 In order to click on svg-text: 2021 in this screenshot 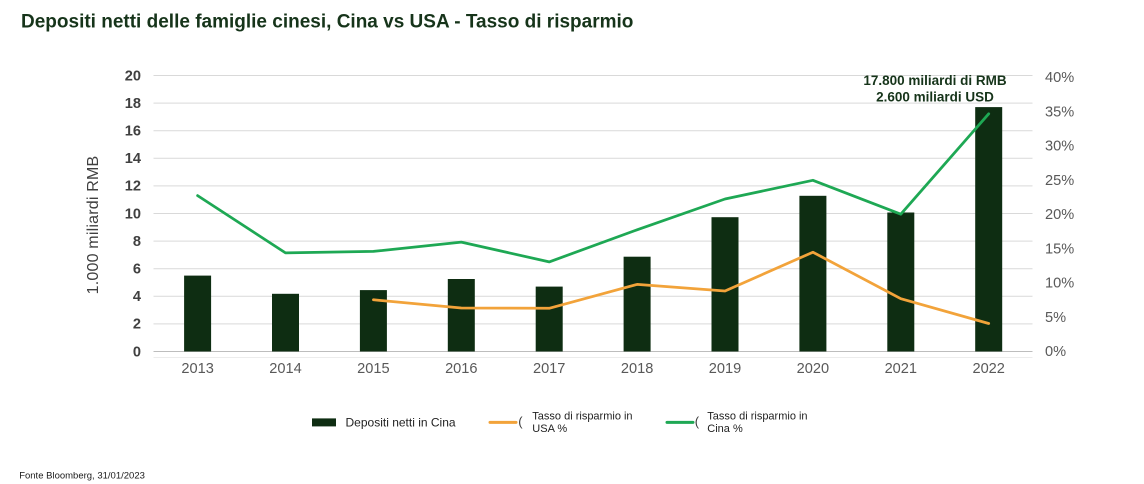, I will do `click(901, 369)`.